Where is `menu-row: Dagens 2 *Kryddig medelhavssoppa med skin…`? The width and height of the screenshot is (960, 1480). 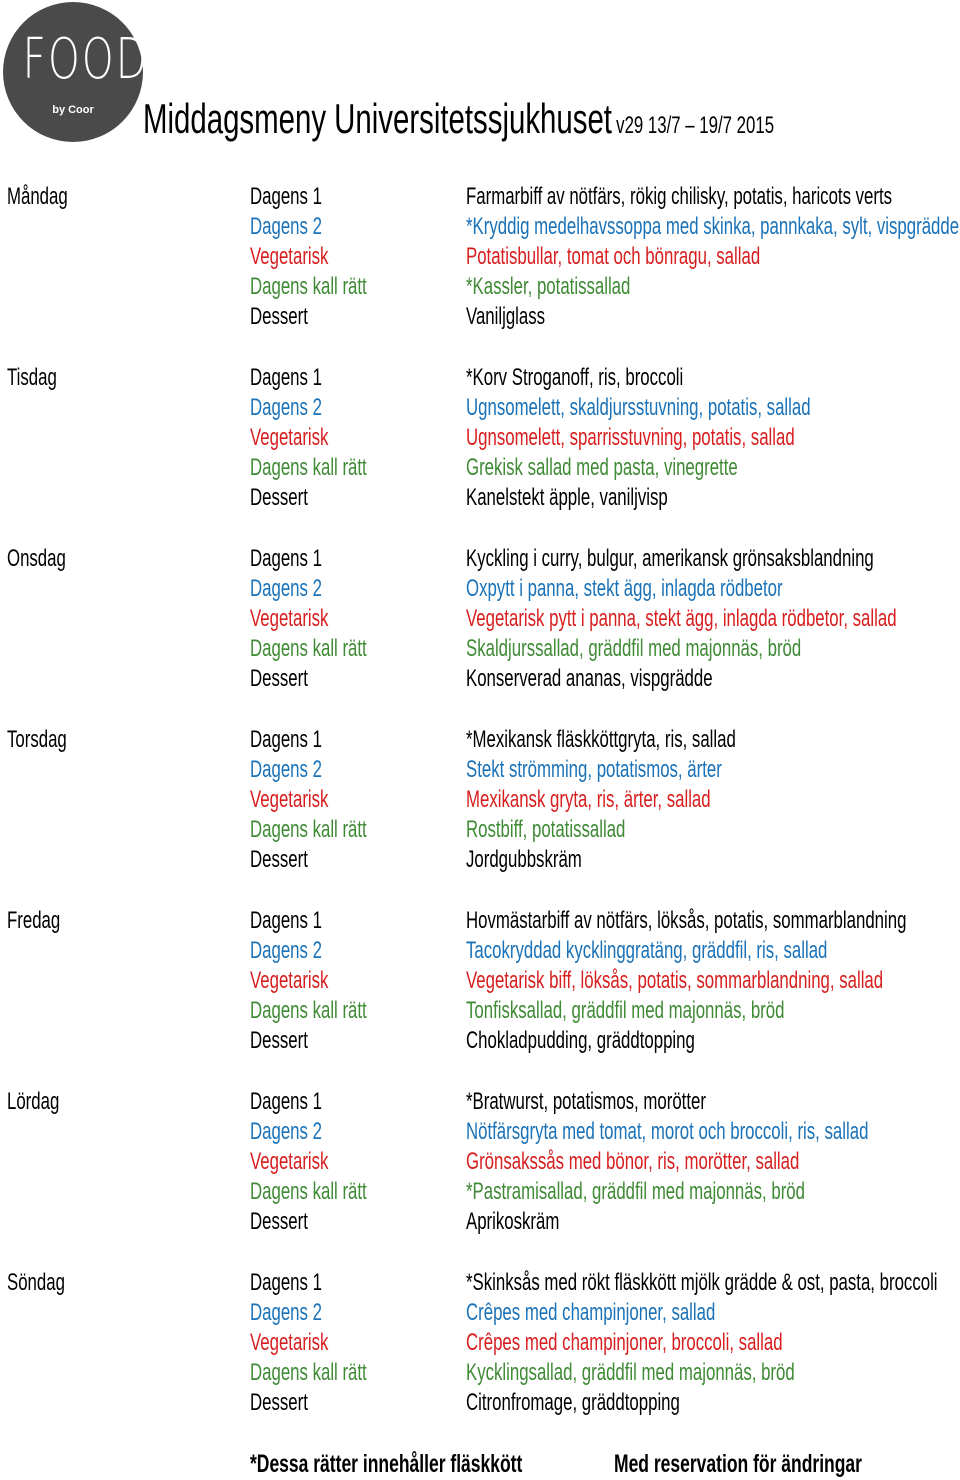
menu-row: Dagens 2 *Kryddig medelhavssoppa med skin… is located at coordinates (480, 227).